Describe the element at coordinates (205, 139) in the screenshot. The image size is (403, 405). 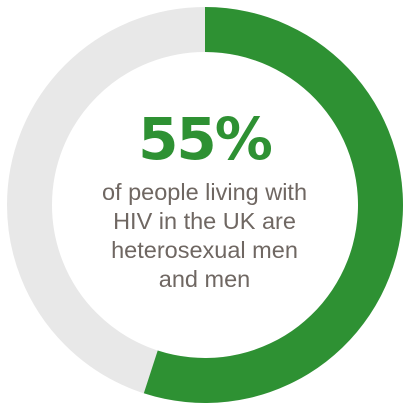
I see `percentage-value: 55%` at that location.